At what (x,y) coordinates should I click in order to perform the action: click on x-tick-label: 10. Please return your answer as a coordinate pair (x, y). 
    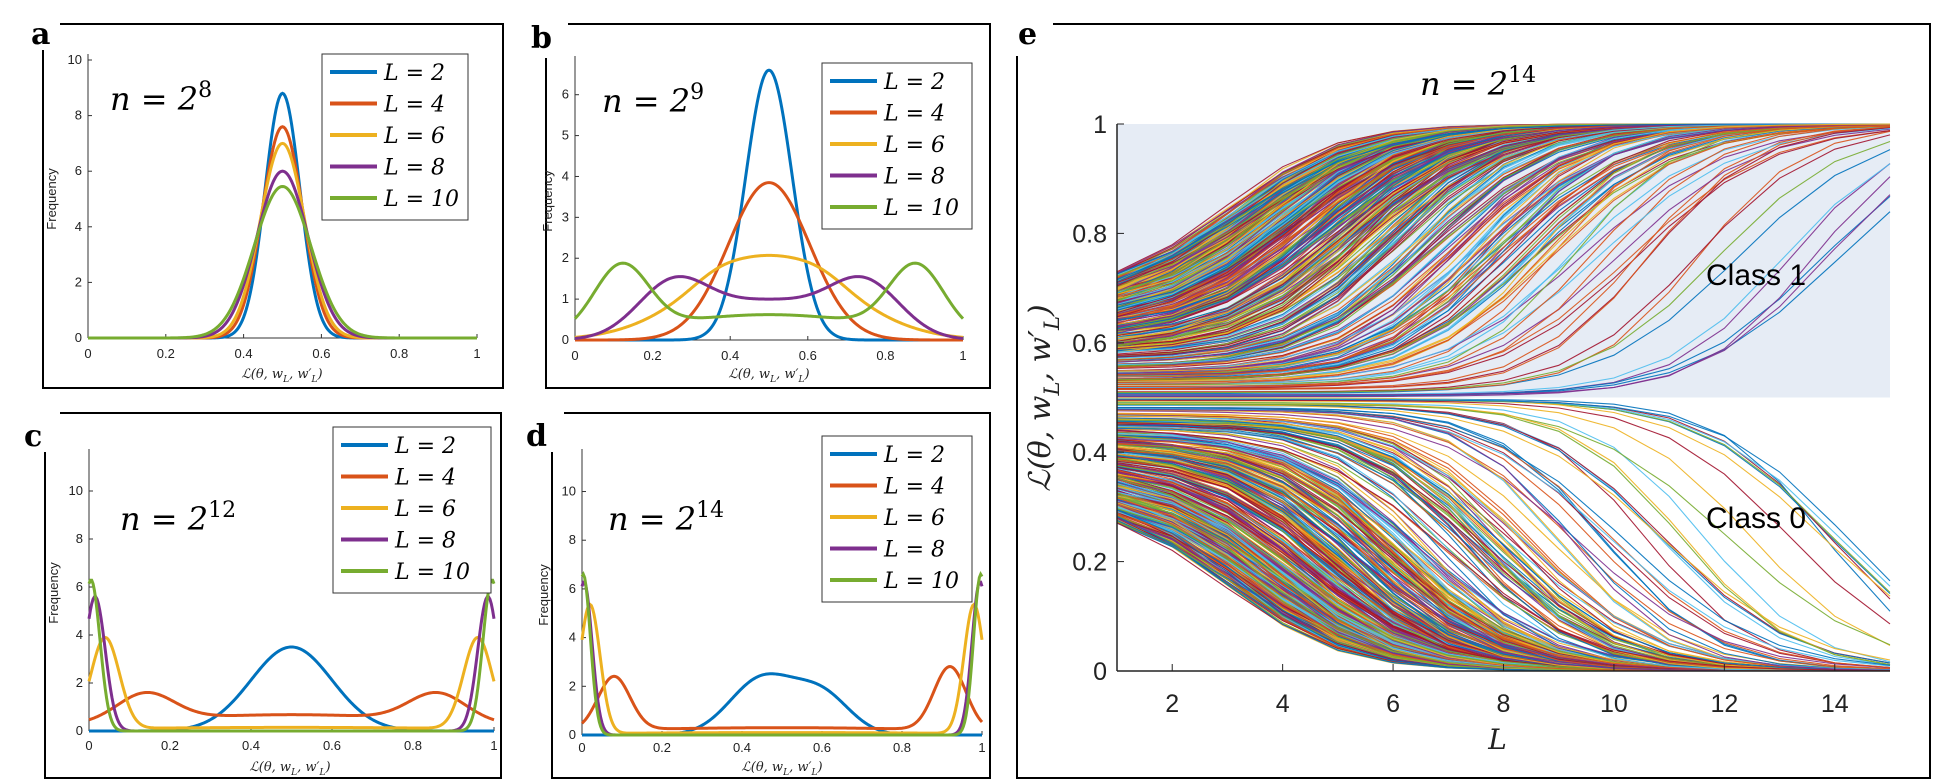
    Looking at the image, I should click on (1614, 704).